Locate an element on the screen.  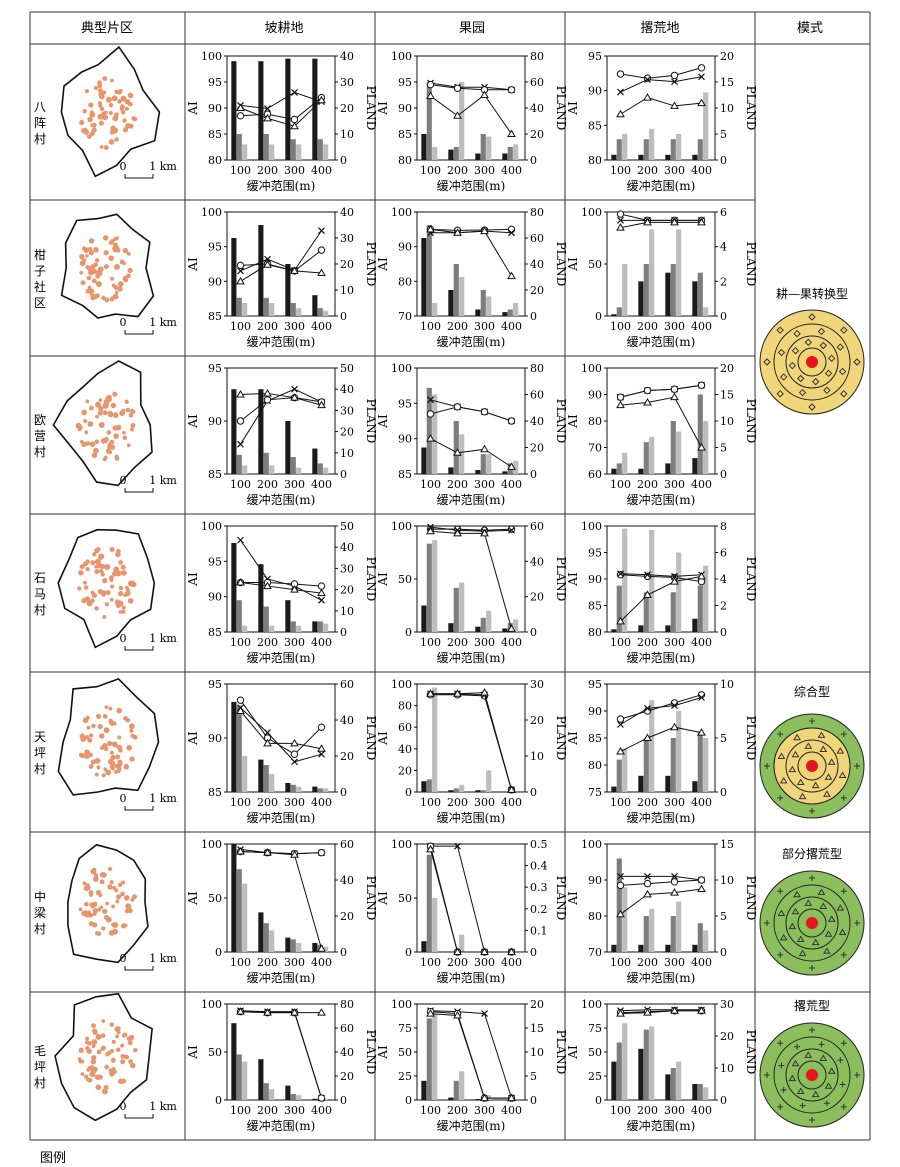
scale-label: 1 km is located at coordinates (163, 480).